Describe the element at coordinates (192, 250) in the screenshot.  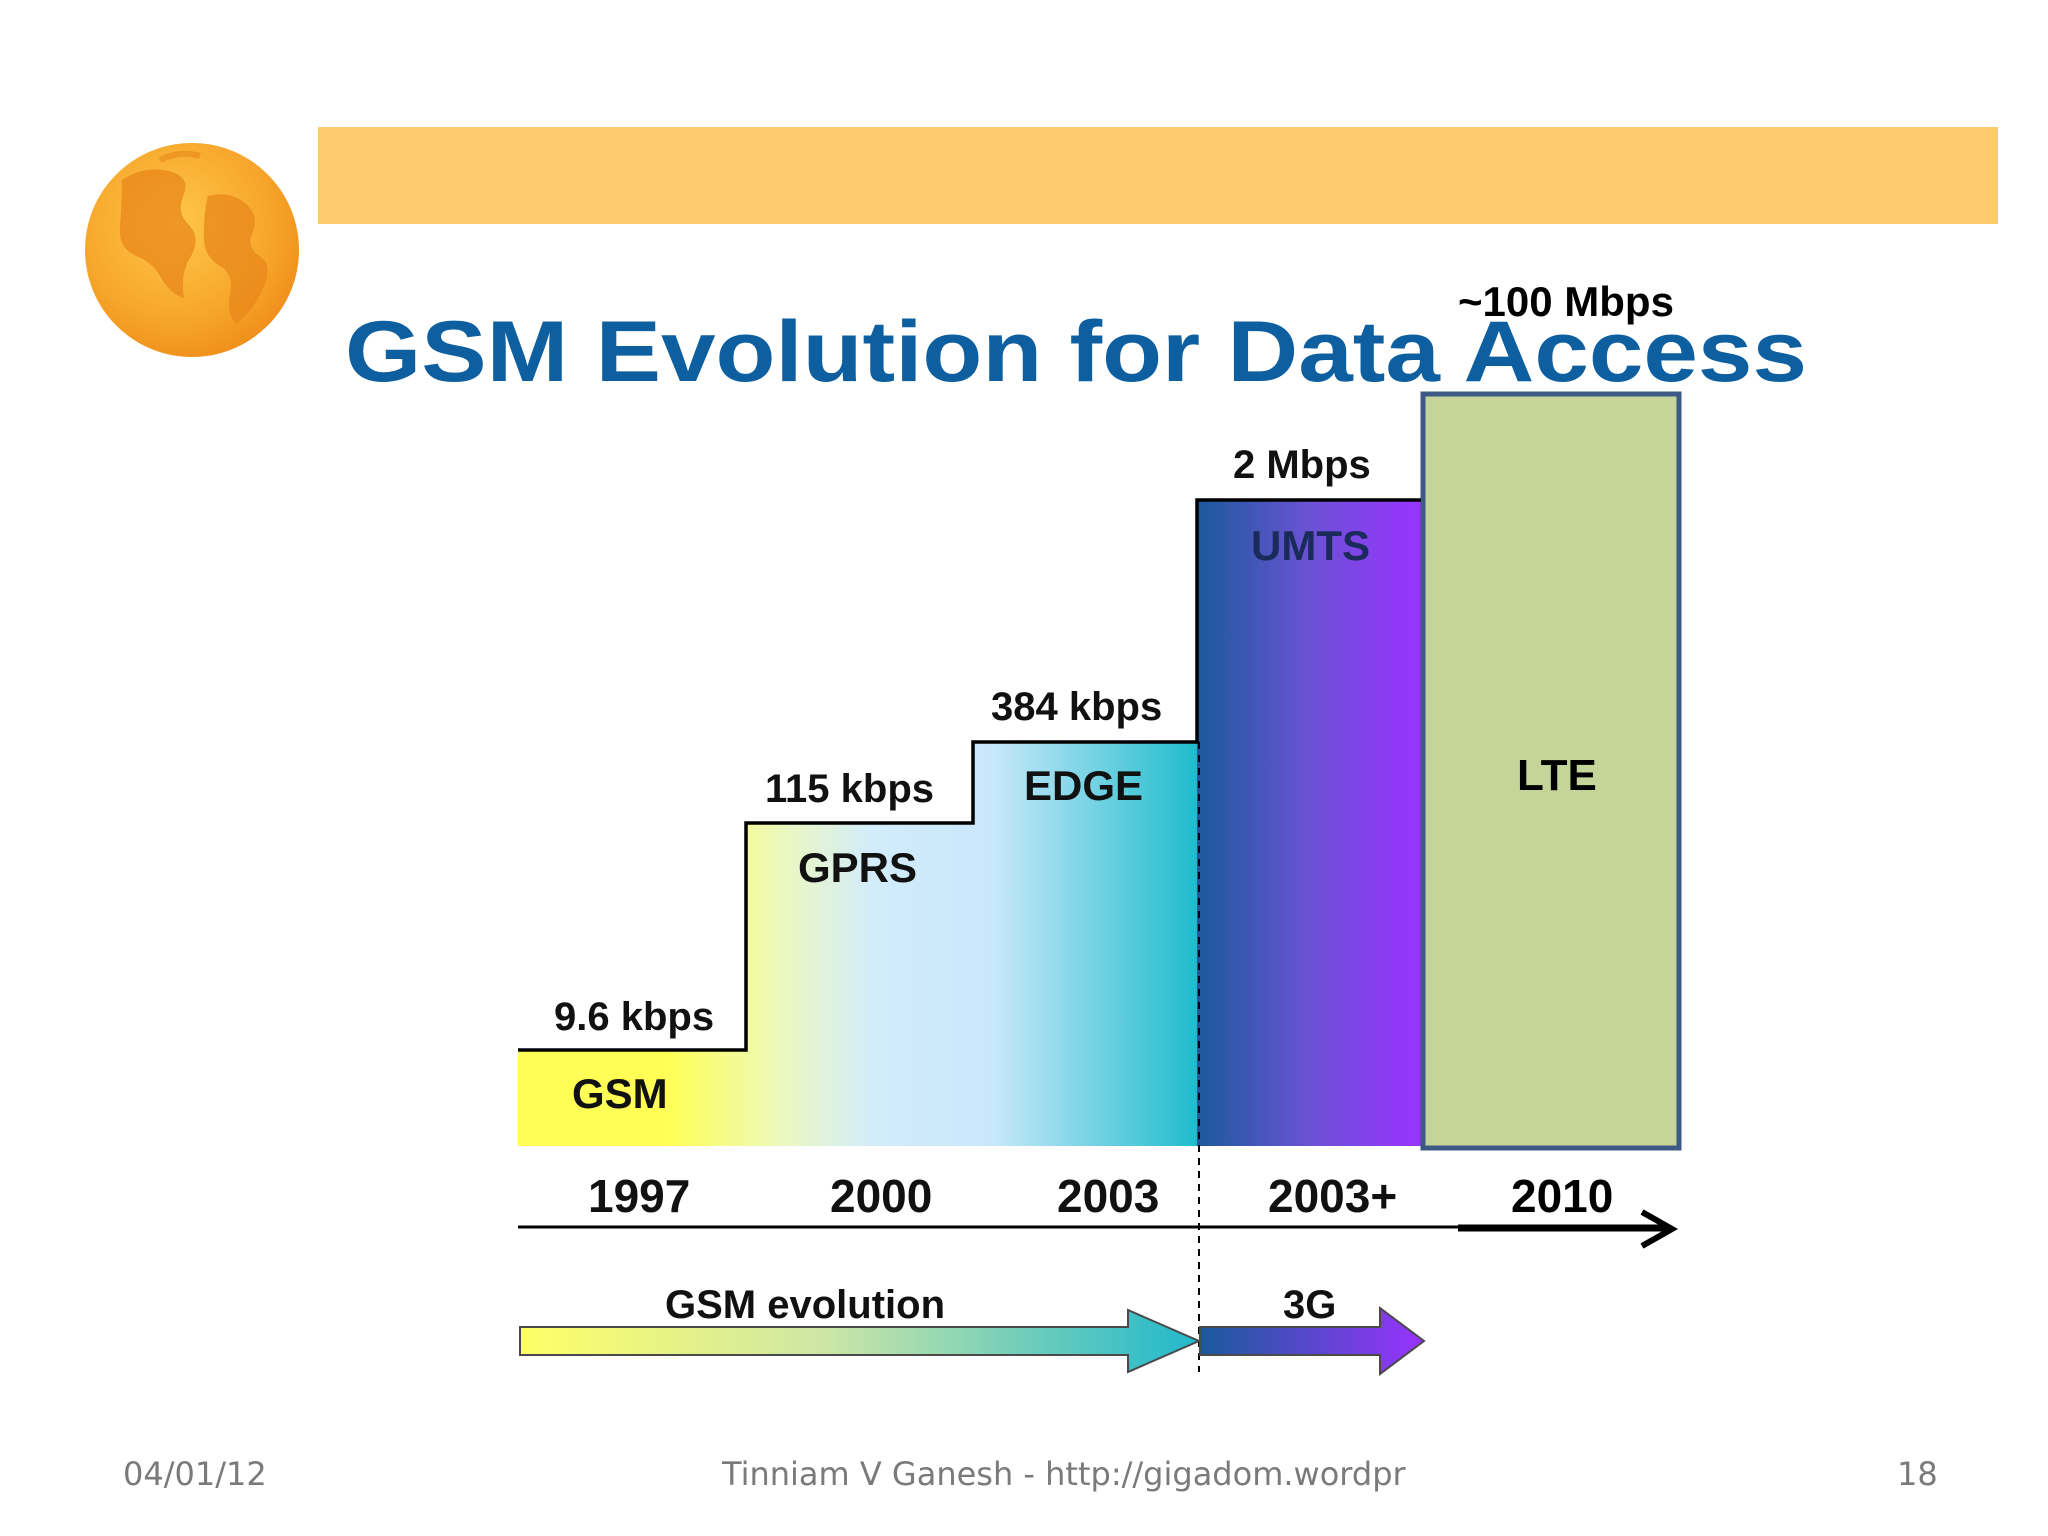
I see `globe-icon` at that location.